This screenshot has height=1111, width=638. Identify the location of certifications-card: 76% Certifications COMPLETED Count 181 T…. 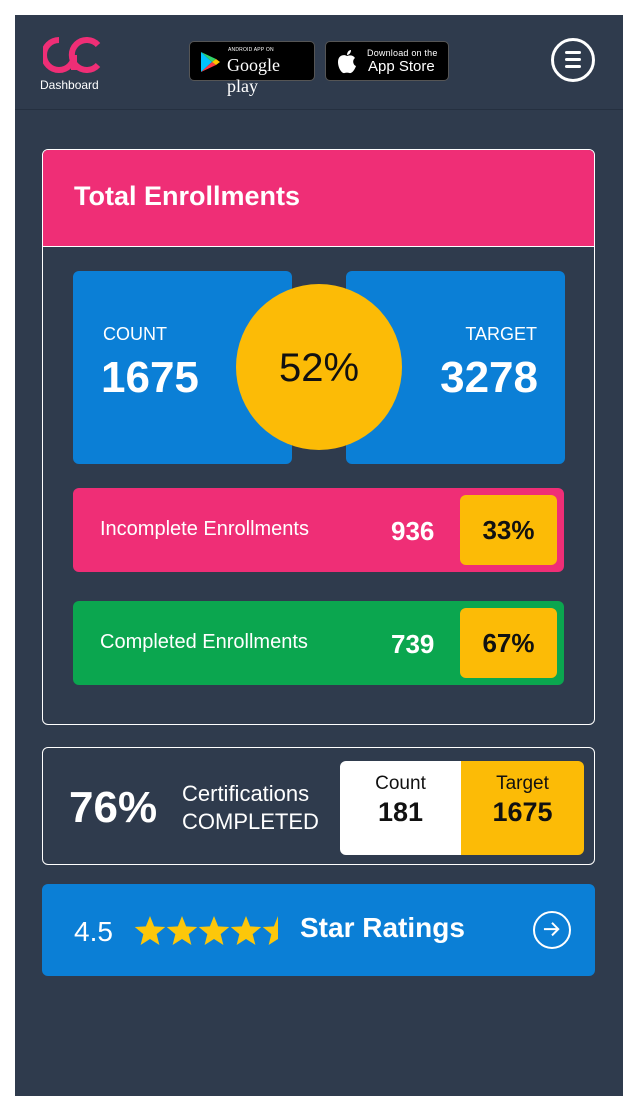
(318, 806).